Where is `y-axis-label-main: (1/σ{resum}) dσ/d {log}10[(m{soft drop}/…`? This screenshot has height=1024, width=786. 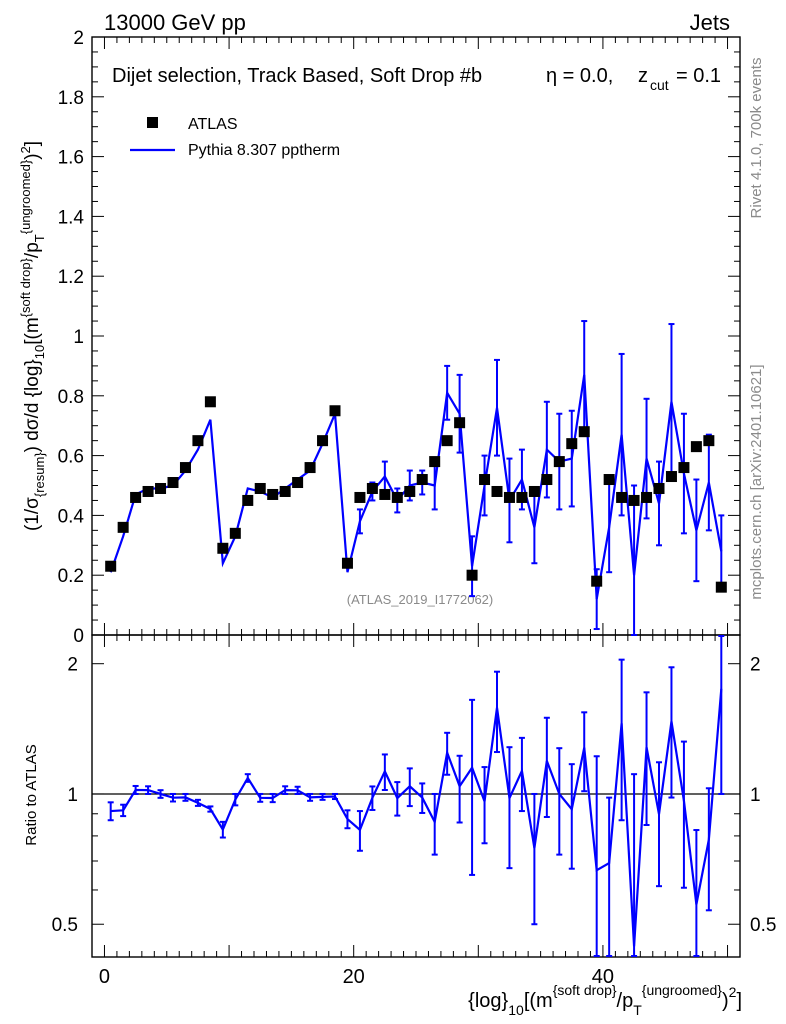 y-axis-label-main: (1/σ{resum}) dσ/d {log}10[(m{soft drop}/… is located at coordinates (32, 336).